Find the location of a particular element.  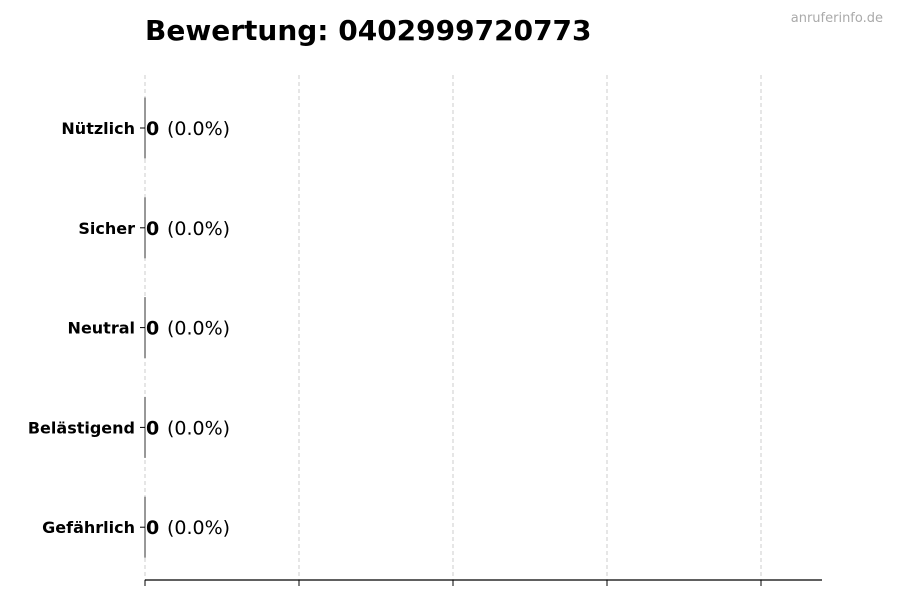

category-label: Nützlich is located at coordinates (98, 128).